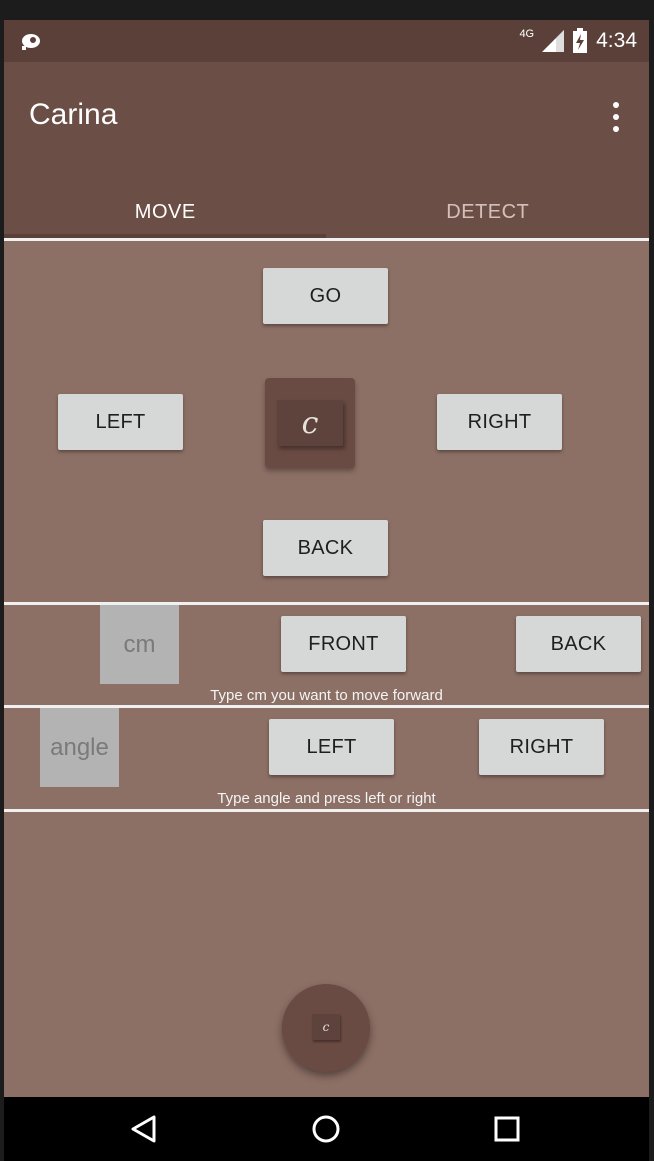  Describe the element at coordinates (73, 114) in the screenshot. I see `app-title: Carina` at that location.